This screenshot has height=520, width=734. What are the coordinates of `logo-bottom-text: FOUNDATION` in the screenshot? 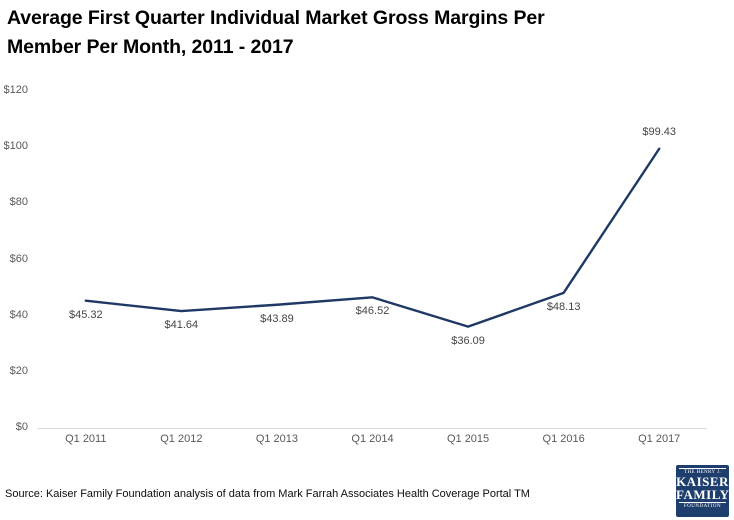 It's located at (702, 506).